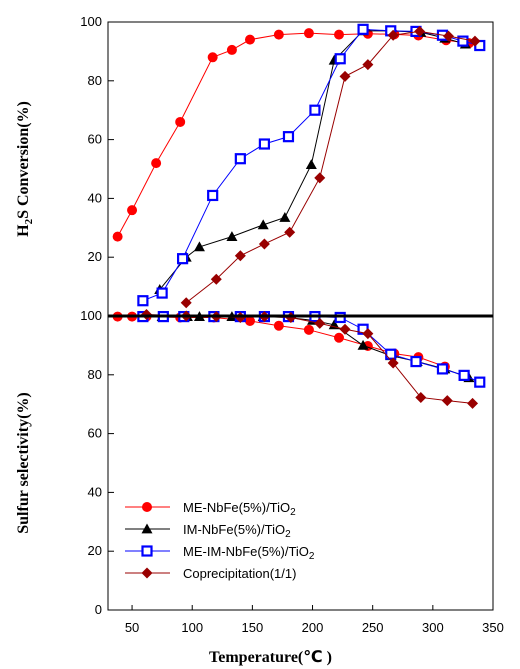  Describe the element at coordinates (91, 315) in the screenshot. I see `bottom-y-tick-label: 100` at that location.